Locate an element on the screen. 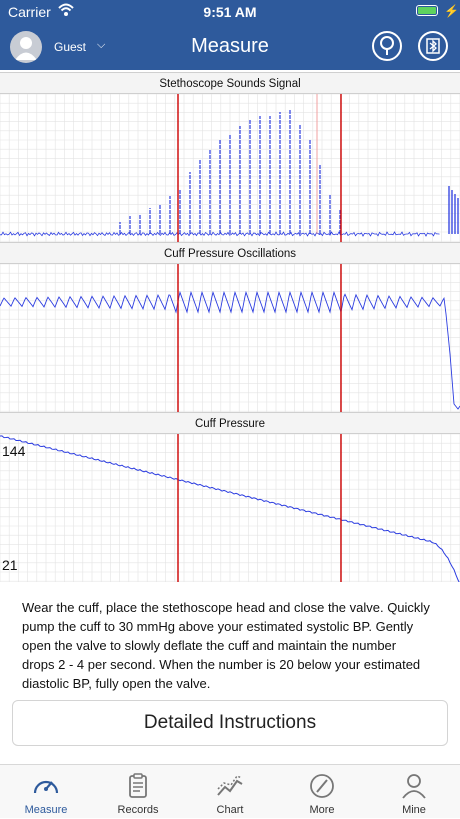 The width and height of the screenshot is (460, 819). chevron-down-icon: ⌵ is located at coordinates (101, 45).